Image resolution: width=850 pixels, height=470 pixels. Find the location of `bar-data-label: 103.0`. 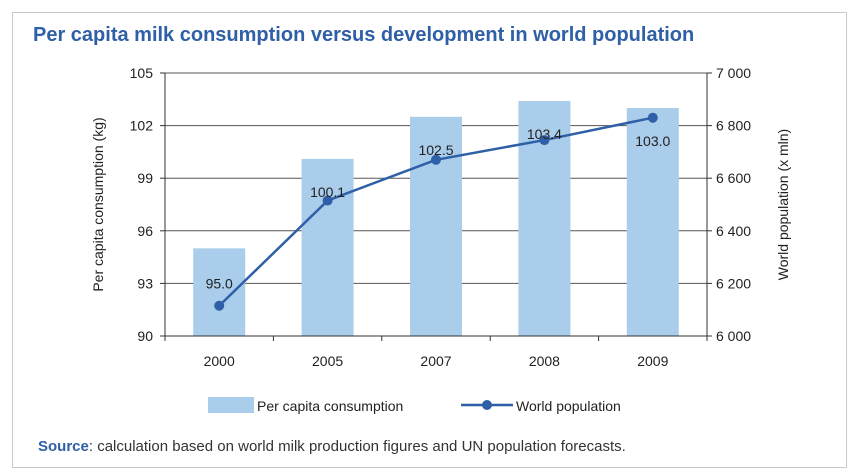

bar-data-label: 103.0 is located at coordinates (652, 141).